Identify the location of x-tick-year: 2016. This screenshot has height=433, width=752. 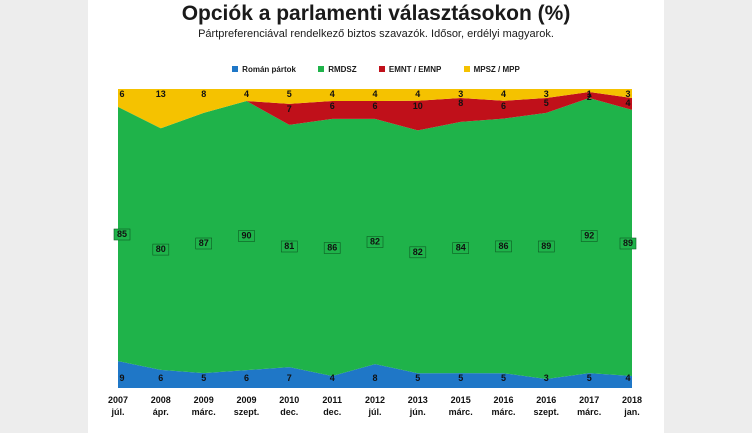
(546, 400).